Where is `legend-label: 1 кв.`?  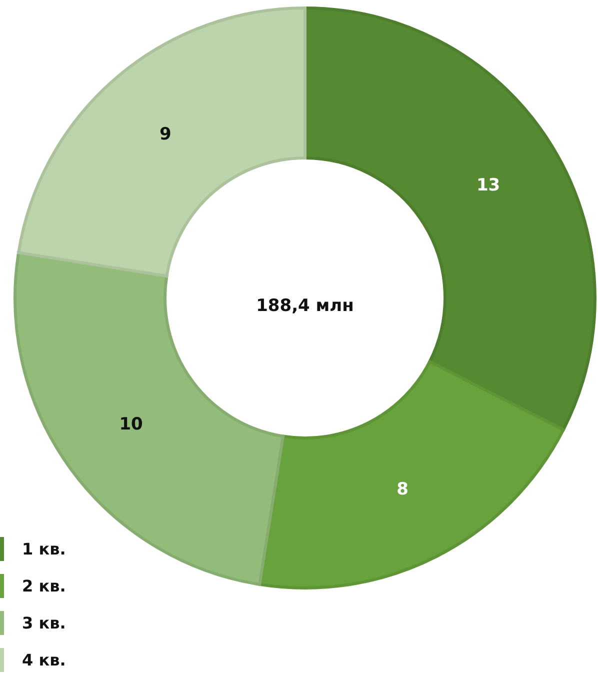
legend-label: 1 кв. is located at coordinates (44, 549).